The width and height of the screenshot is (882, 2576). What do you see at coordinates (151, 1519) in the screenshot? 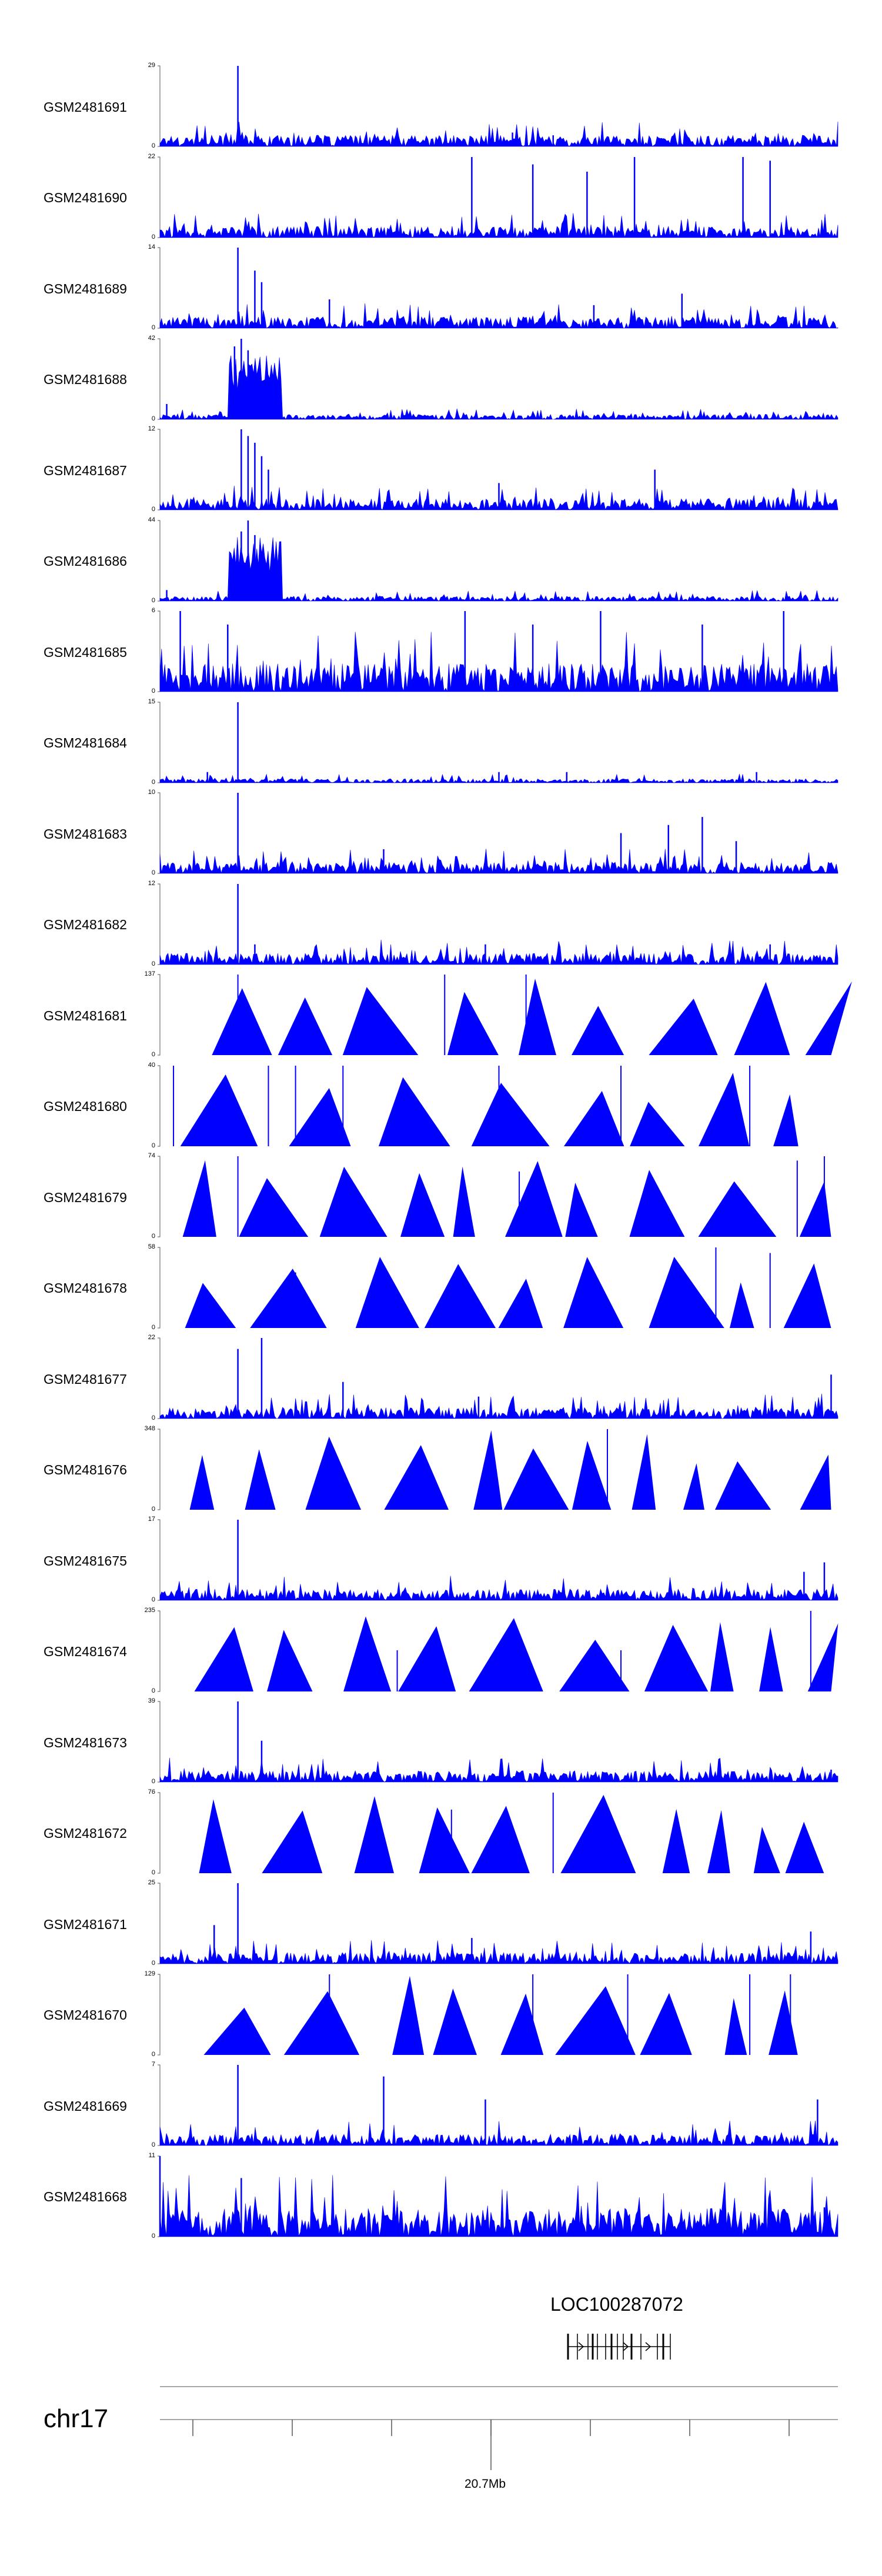
I see `y-max-tick-label: 17` at bounding box center [151, 1519].